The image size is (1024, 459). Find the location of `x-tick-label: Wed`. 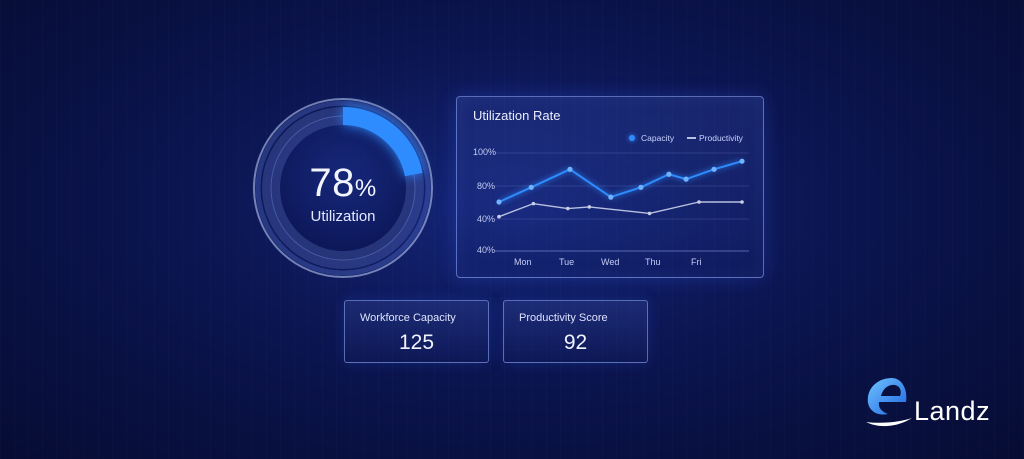

x-tick-label: Wed is located at coordinates (610, 262).